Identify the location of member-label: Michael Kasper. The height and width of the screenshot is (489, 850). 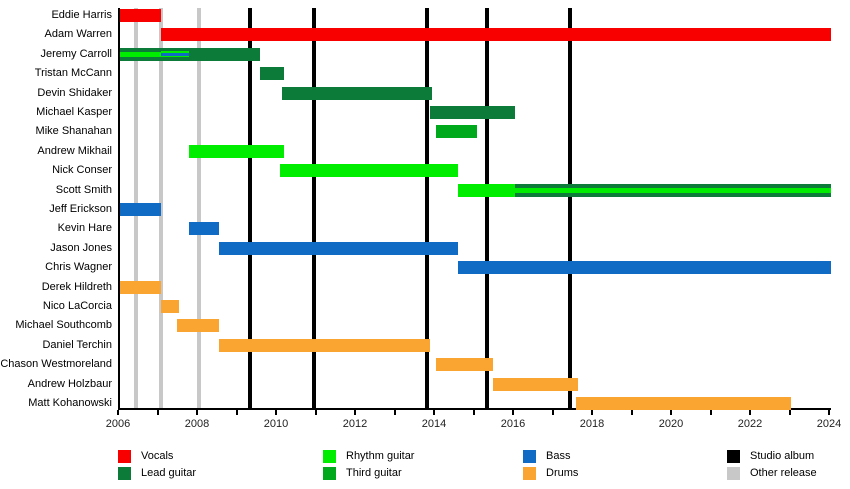
(74, 112).